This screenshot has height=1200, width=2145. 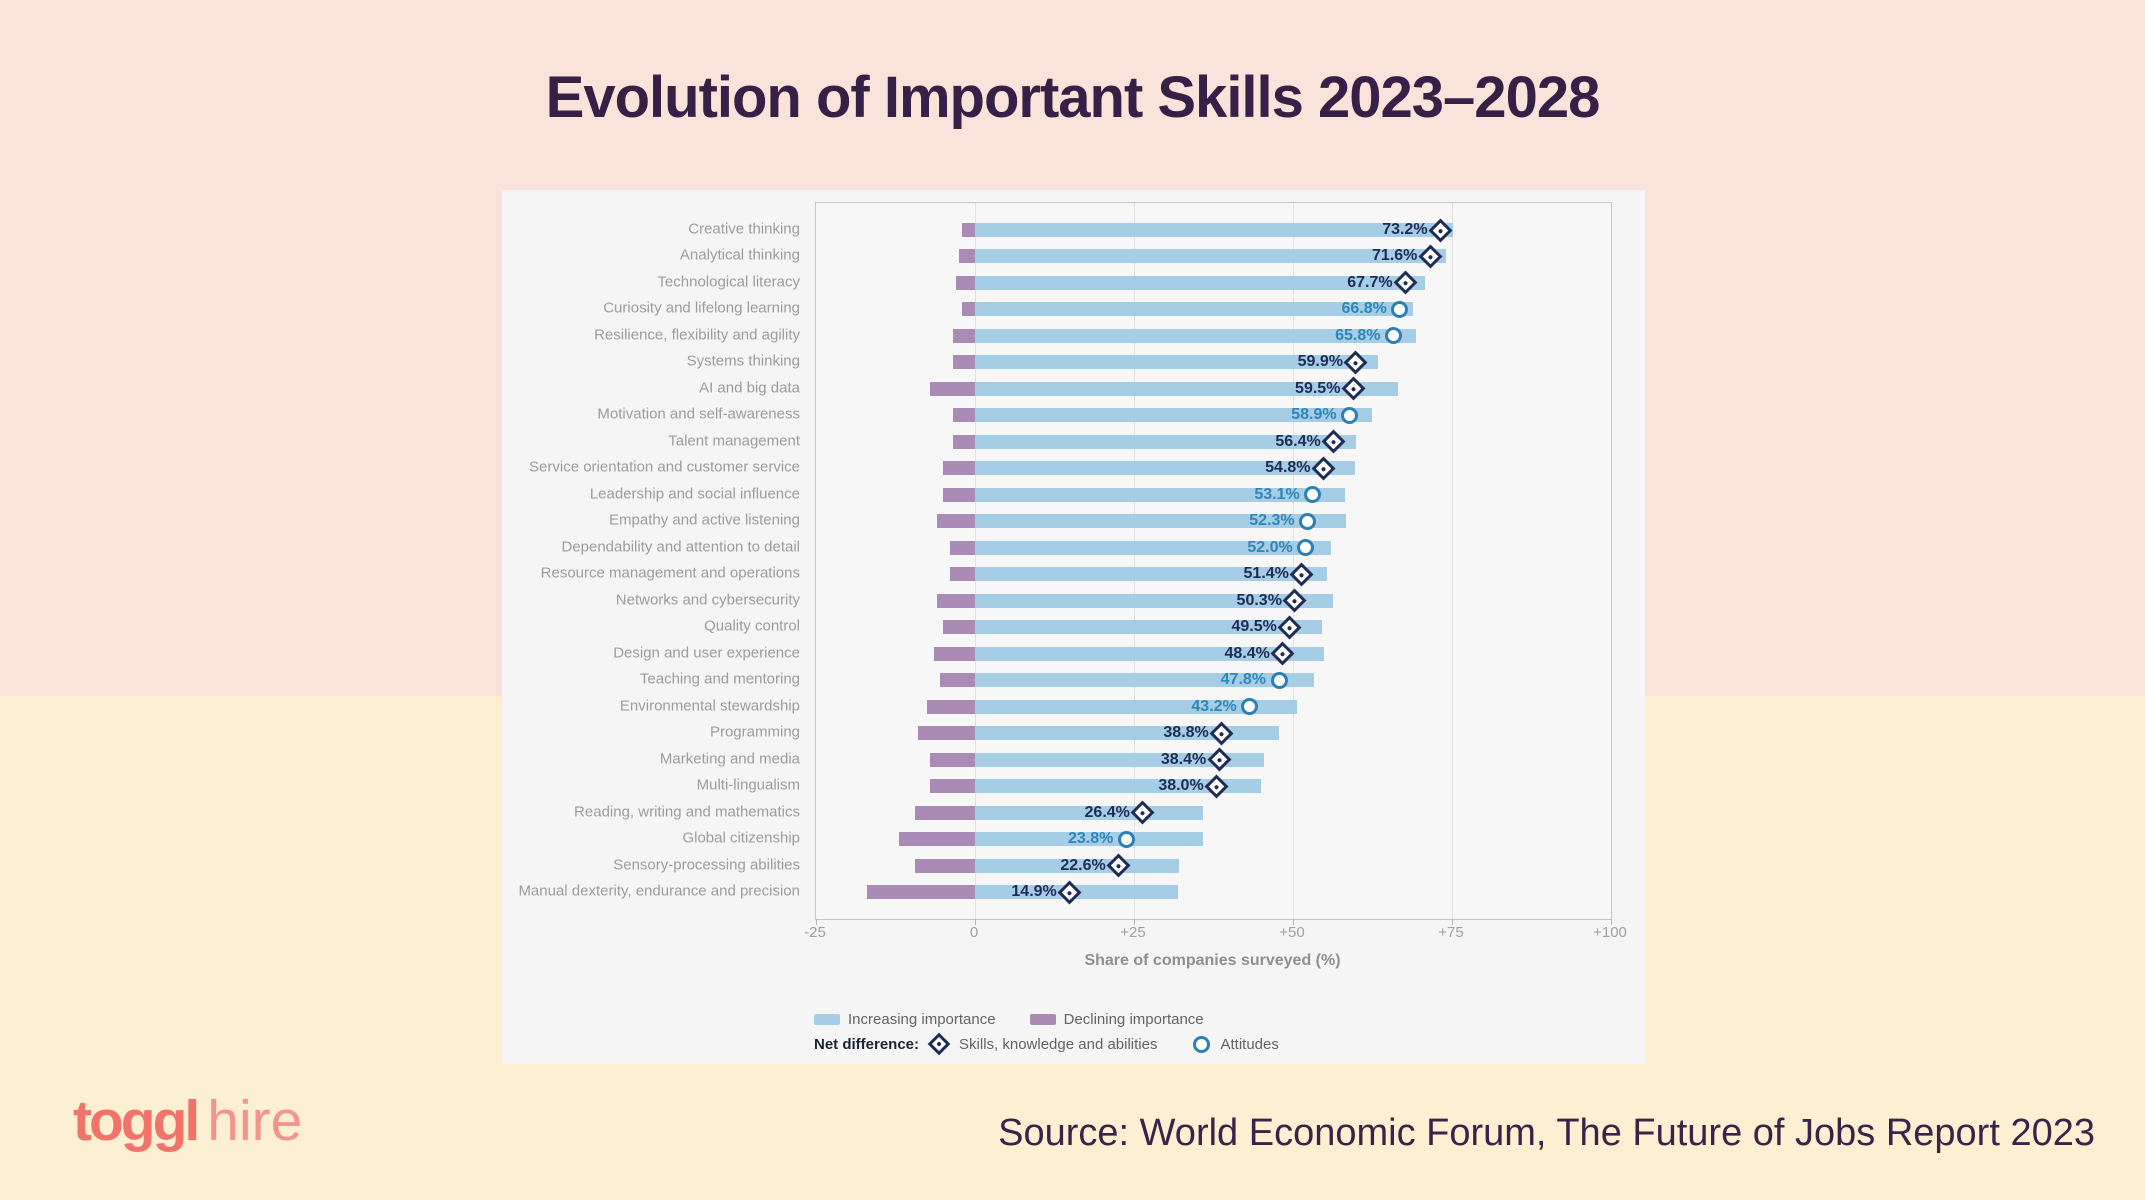 What do you see at coordinates (1215, 933) in the screenshot?
I see `x-axis-ticks: -25 0 +25 +50 +75 +100` at bounding box center [1215, 933].